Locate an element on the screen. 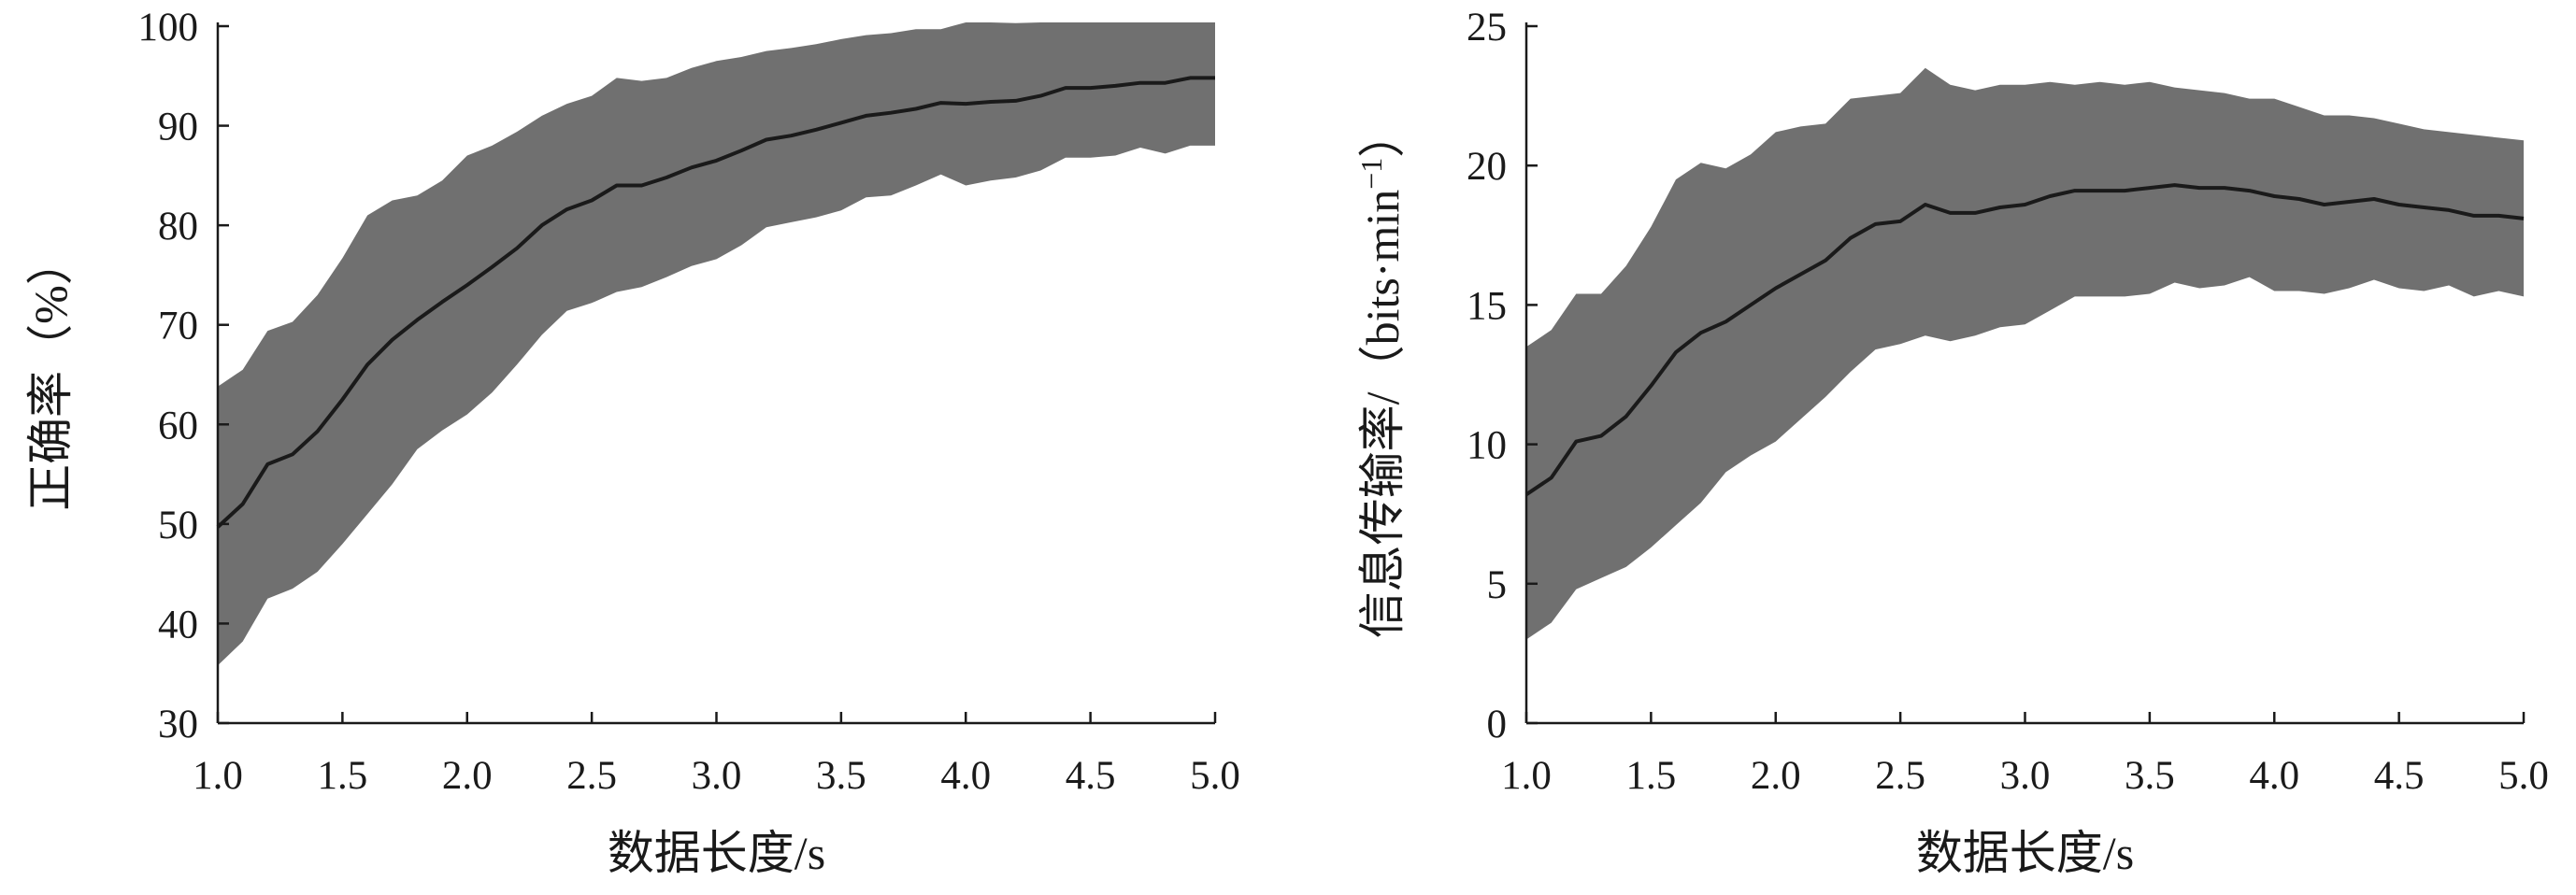 The height and width of the screenshot is (895, 2576). itr-y-tick-label: 0 is located at coordinates (1497, 724).